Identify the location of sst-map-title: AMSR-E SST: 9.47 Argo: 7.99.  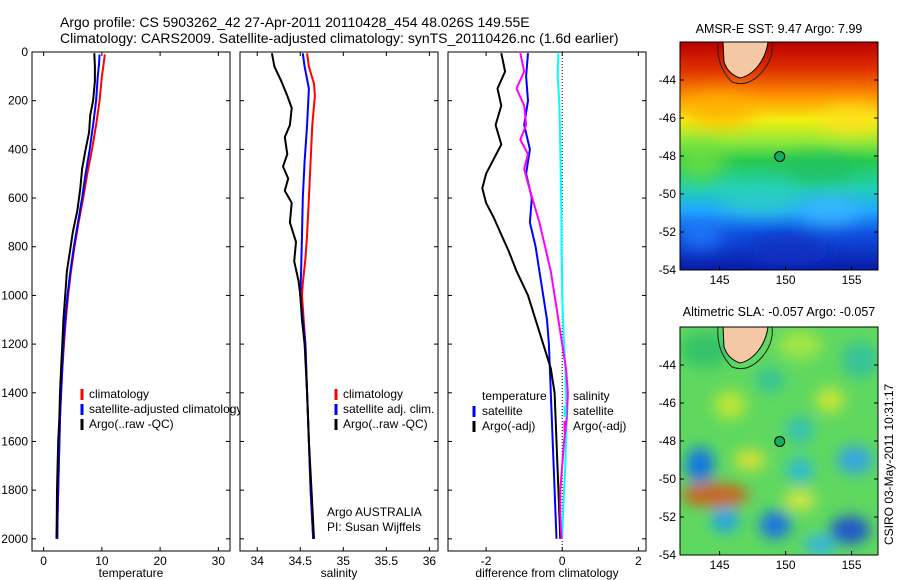
(779, 29).